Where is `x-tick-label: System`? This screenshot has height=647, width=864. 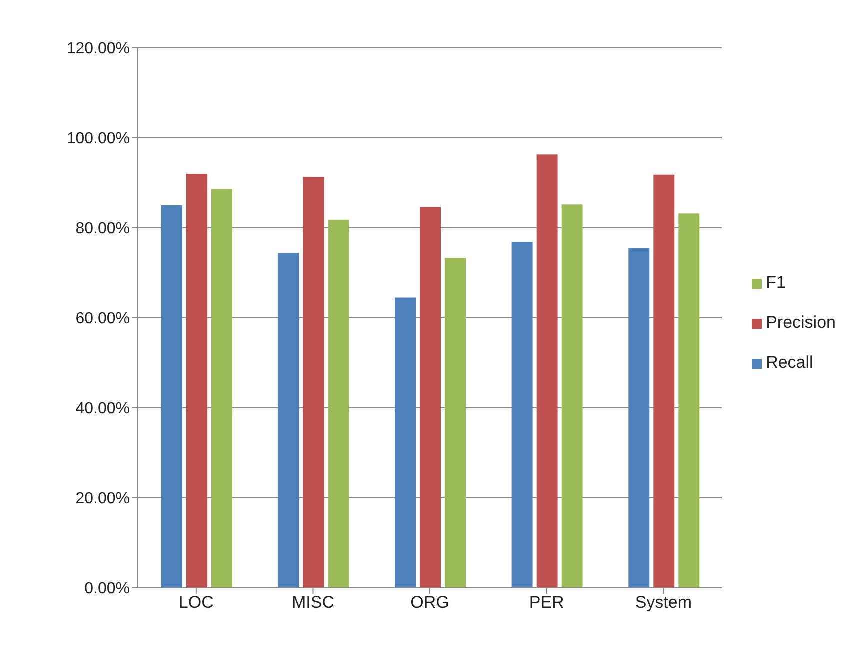
x-tick-label: System is located at coordinates (663, 602).